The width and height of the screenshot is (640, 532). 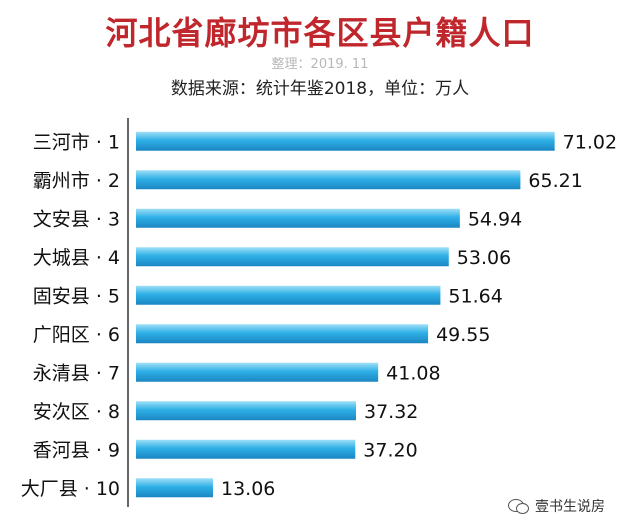 What do you see at coordinates (484, 258) in the screenshot?
I see `value-label-4: 53.06` at bounding box center [484, 258].